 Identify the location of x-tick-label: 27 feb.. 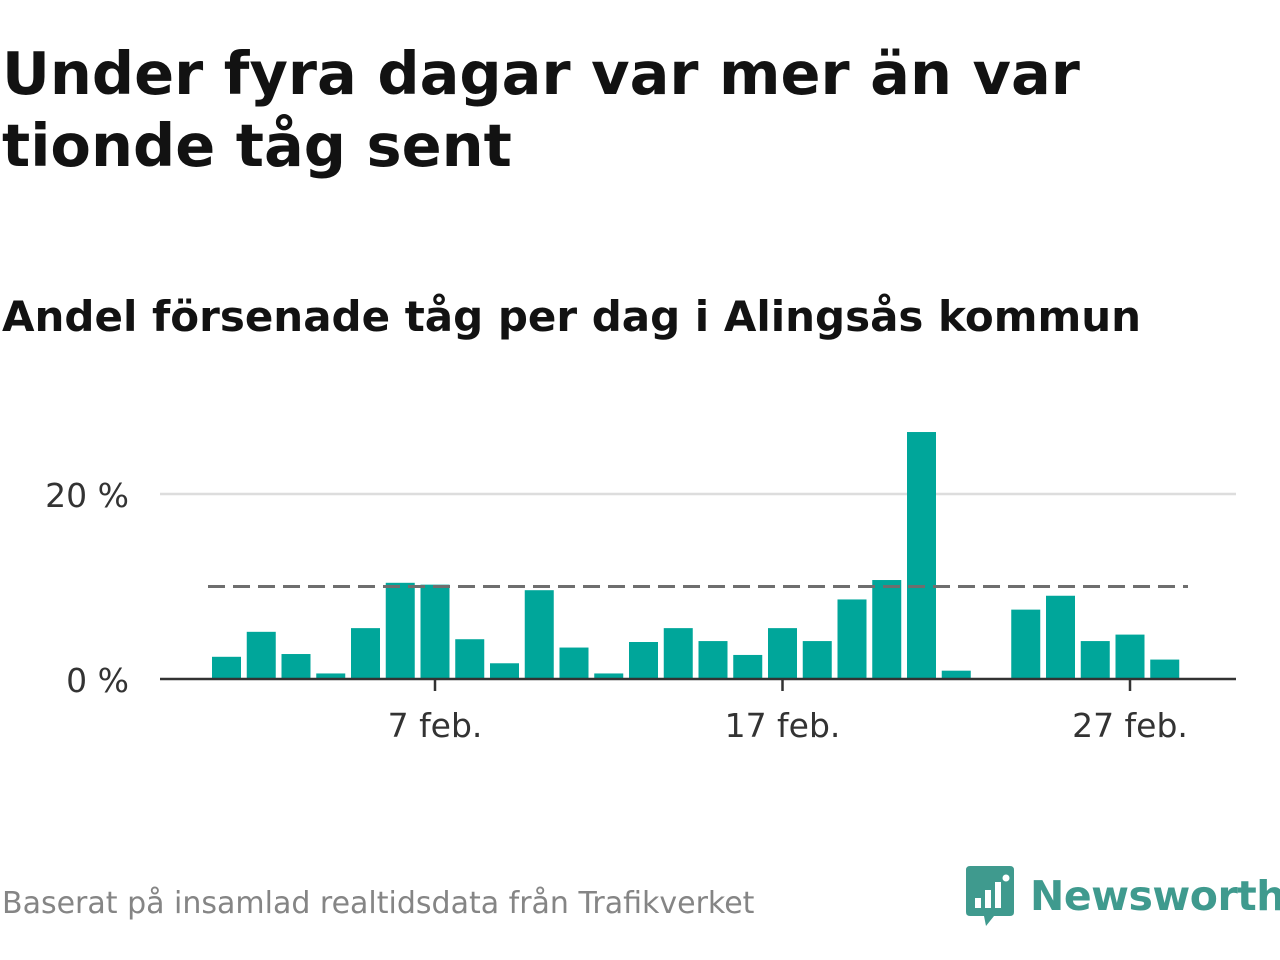
(1130, 725).